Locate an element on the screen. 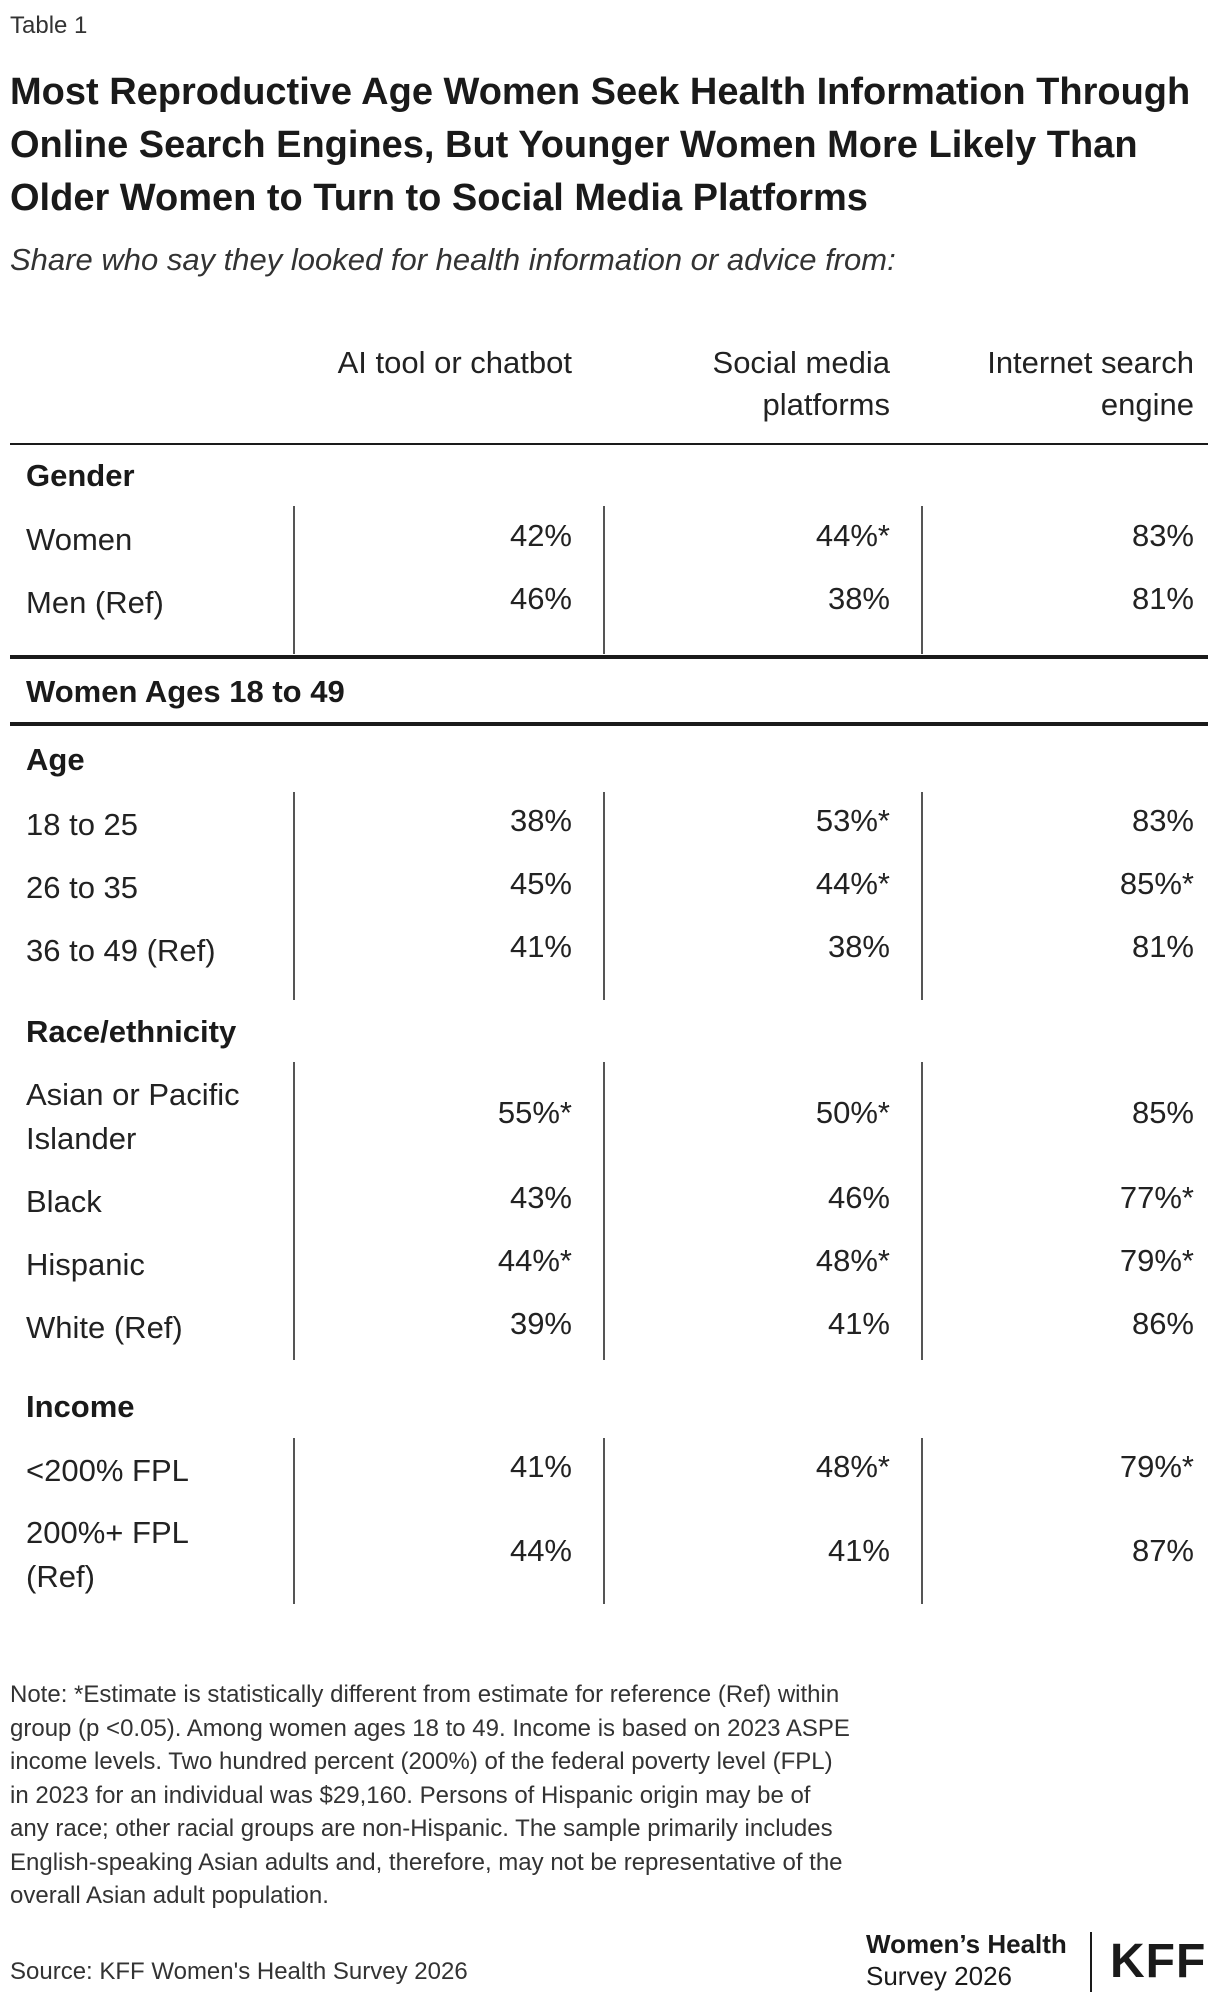 This screenshot has height=2008, width=1220. ai-tool-value: 55%* is located at coordinates (534, 1112).